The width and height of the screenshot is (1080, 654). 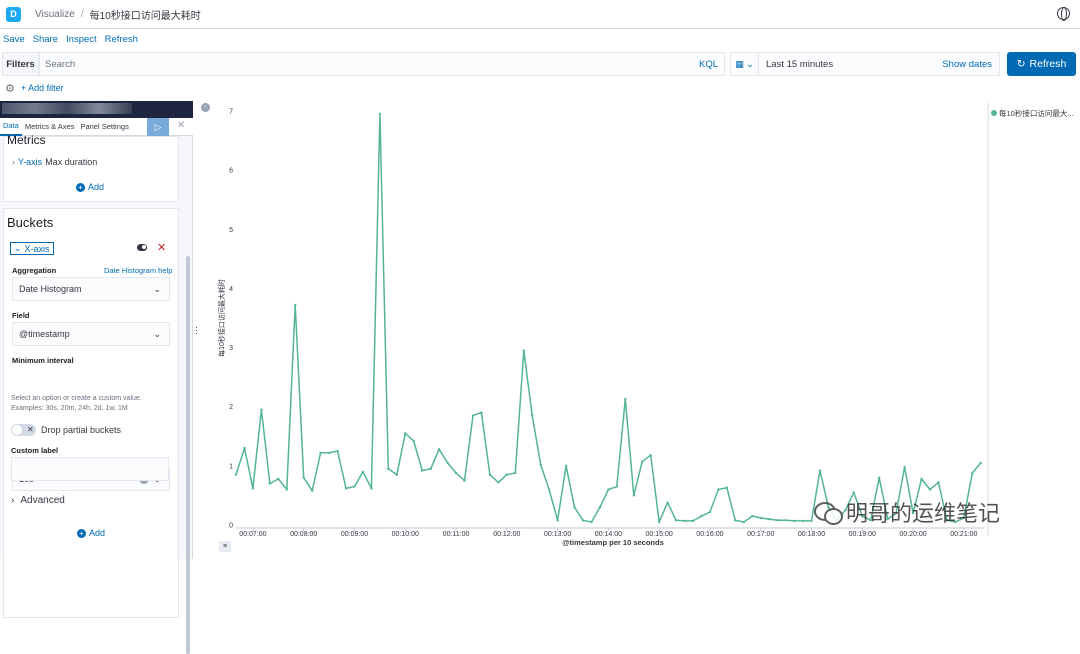 I want to click on toggle-bucket-icon, so click(x=142, y=247).